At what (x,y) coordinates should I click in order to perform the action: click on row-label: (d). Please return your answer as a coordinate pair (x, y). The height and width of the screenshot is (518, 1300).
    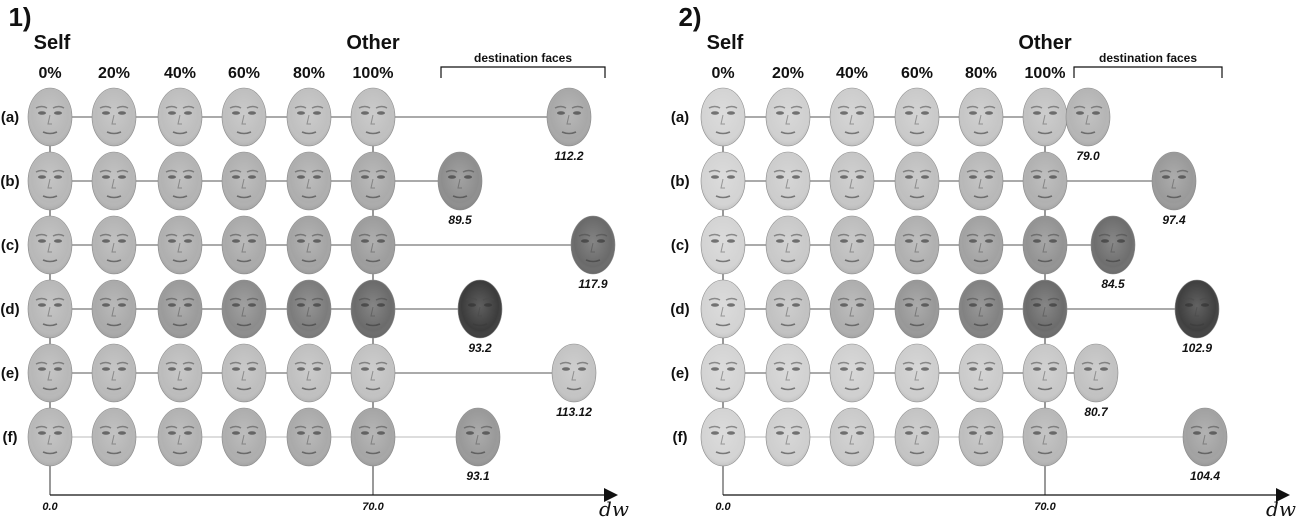
    Looking at the image, I should click on (679, 309).